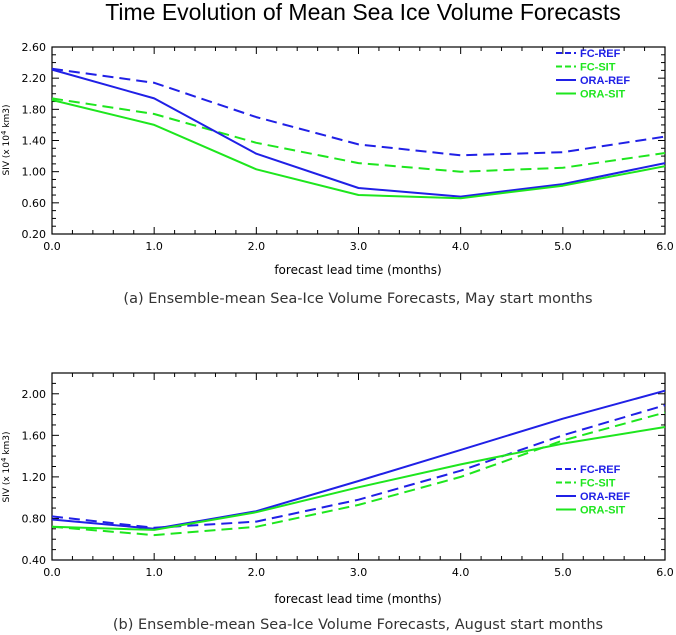 Image resolution: width=676 pixels, height=635 pixels. Describe the element at coordinates (34, 78) in the screenshot. I see `y-tick-label: 2.20` at that location.